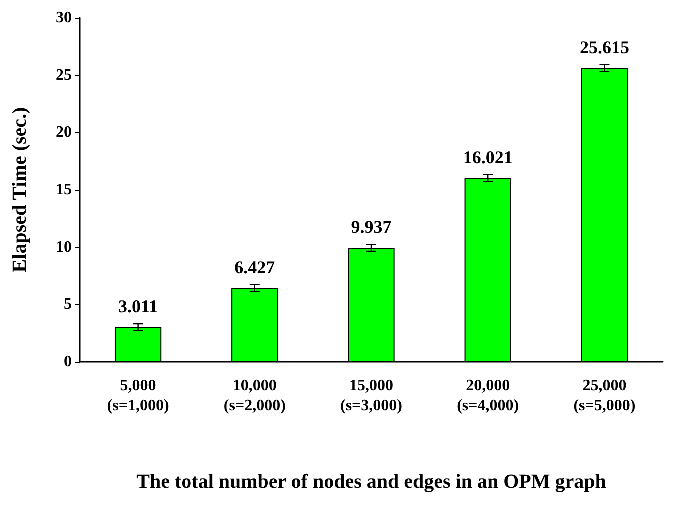 Image resolution: width=693 pixels, height=506 pixels. Describe the element at coordinates (138, 396) in the screenshot. I see `x-tick-label: 5,000 (s=1,000)` at that location.